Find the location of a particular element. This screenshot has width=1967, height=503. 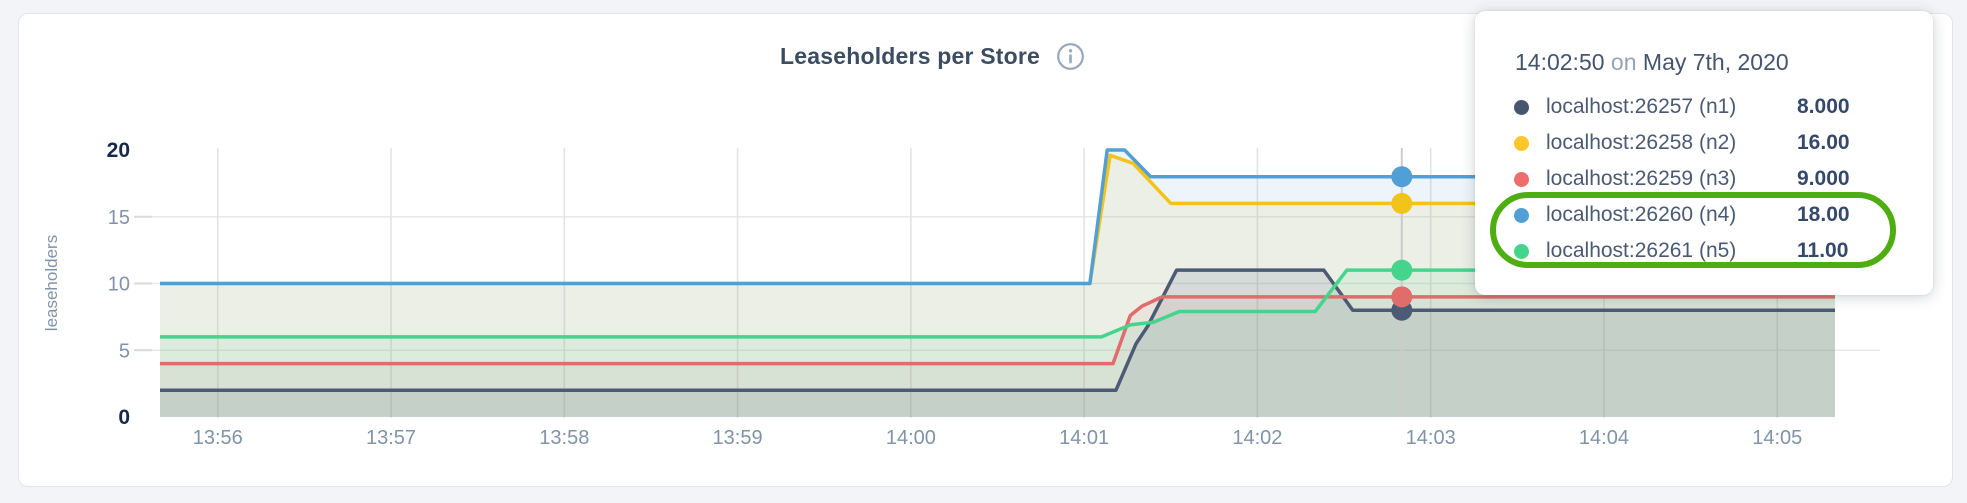

tooltip-row-n1: localhost:26257 (n1) 8.000 is located at coordinates (1723, 107).